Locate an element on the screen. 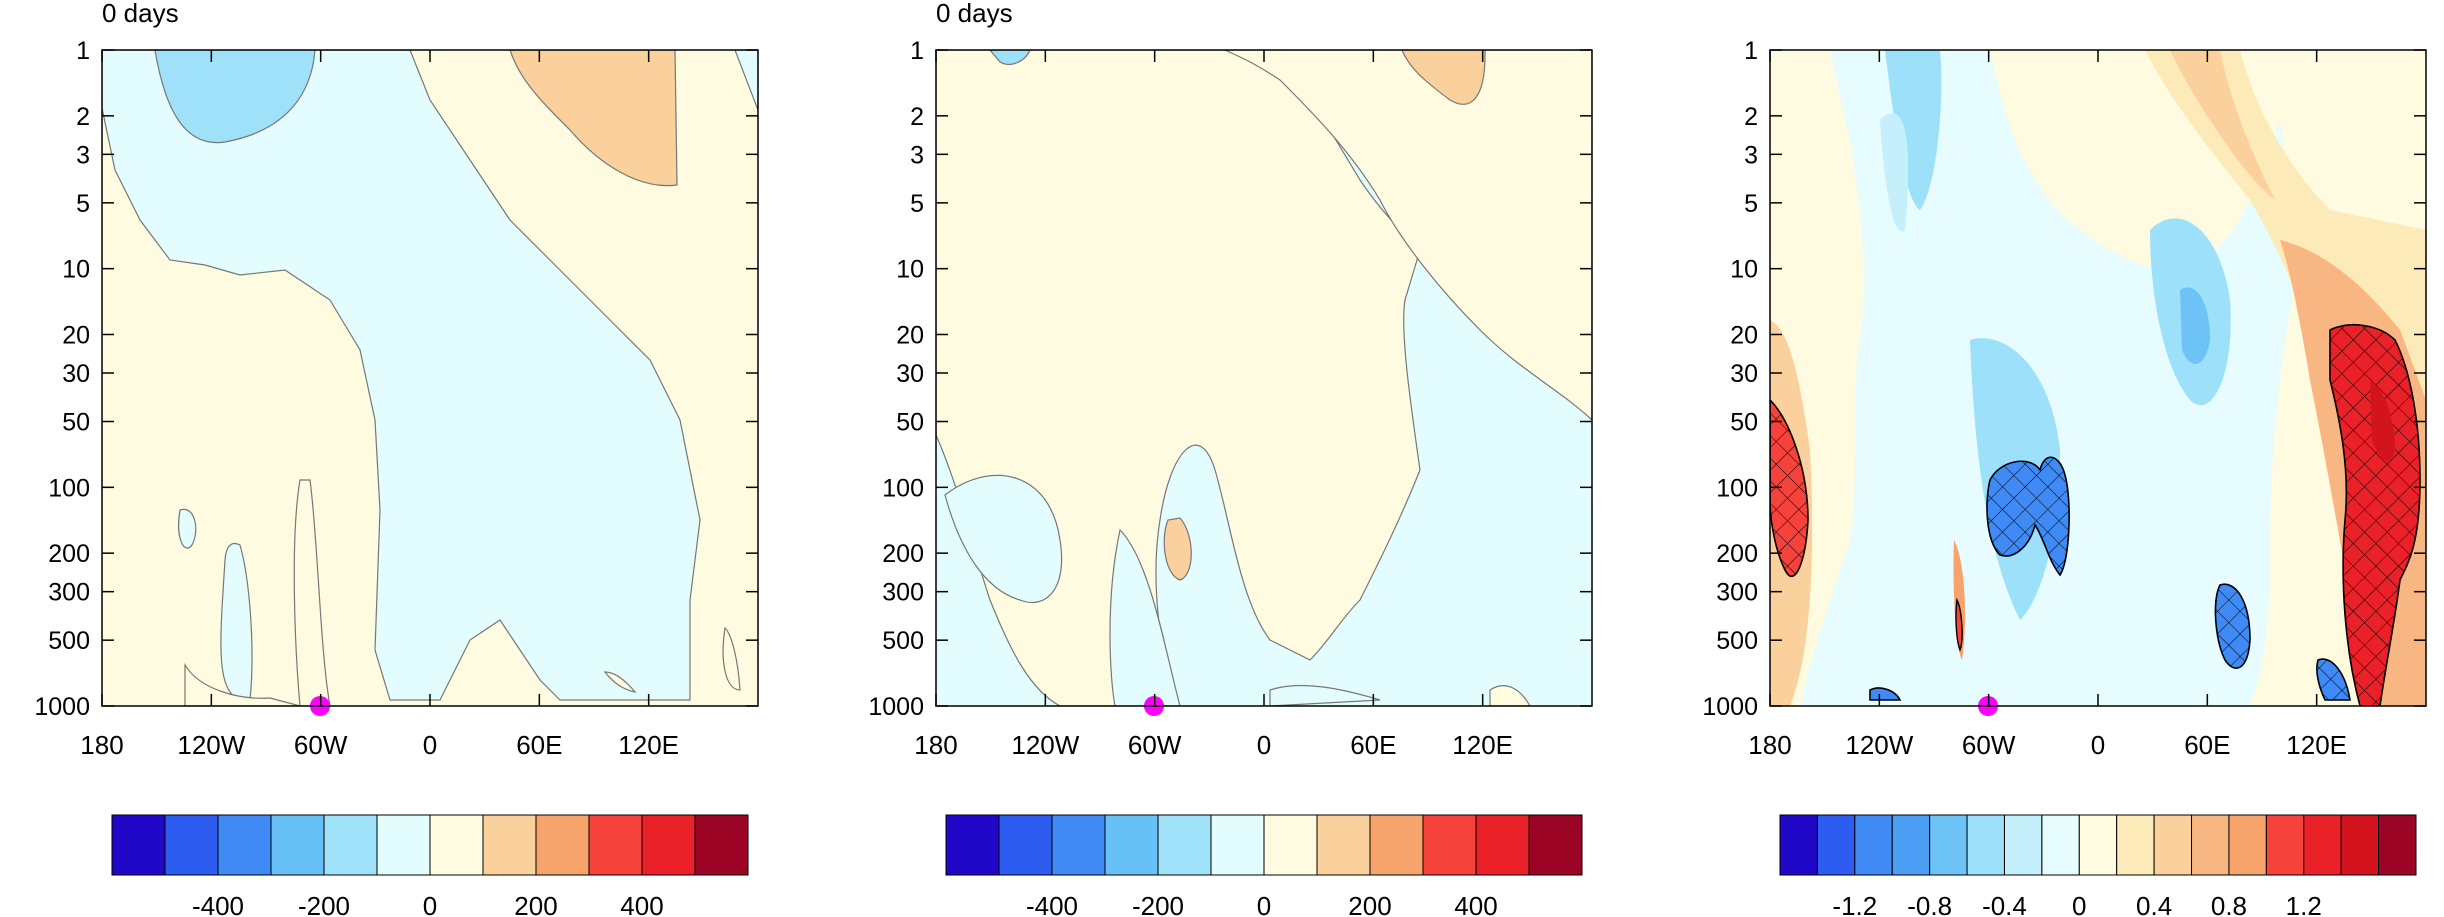 The width and height of the screenshot is (2444, 917). colorbar-label: -200 is located at coordinates (1158, 904).